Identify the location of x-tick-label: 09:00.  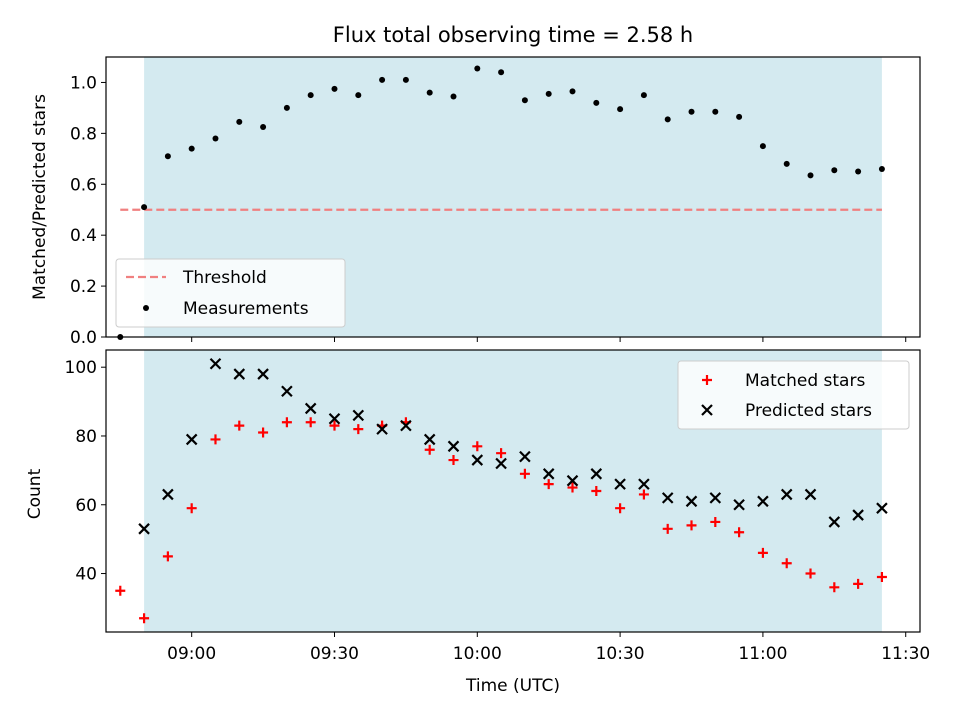
(191, 654).